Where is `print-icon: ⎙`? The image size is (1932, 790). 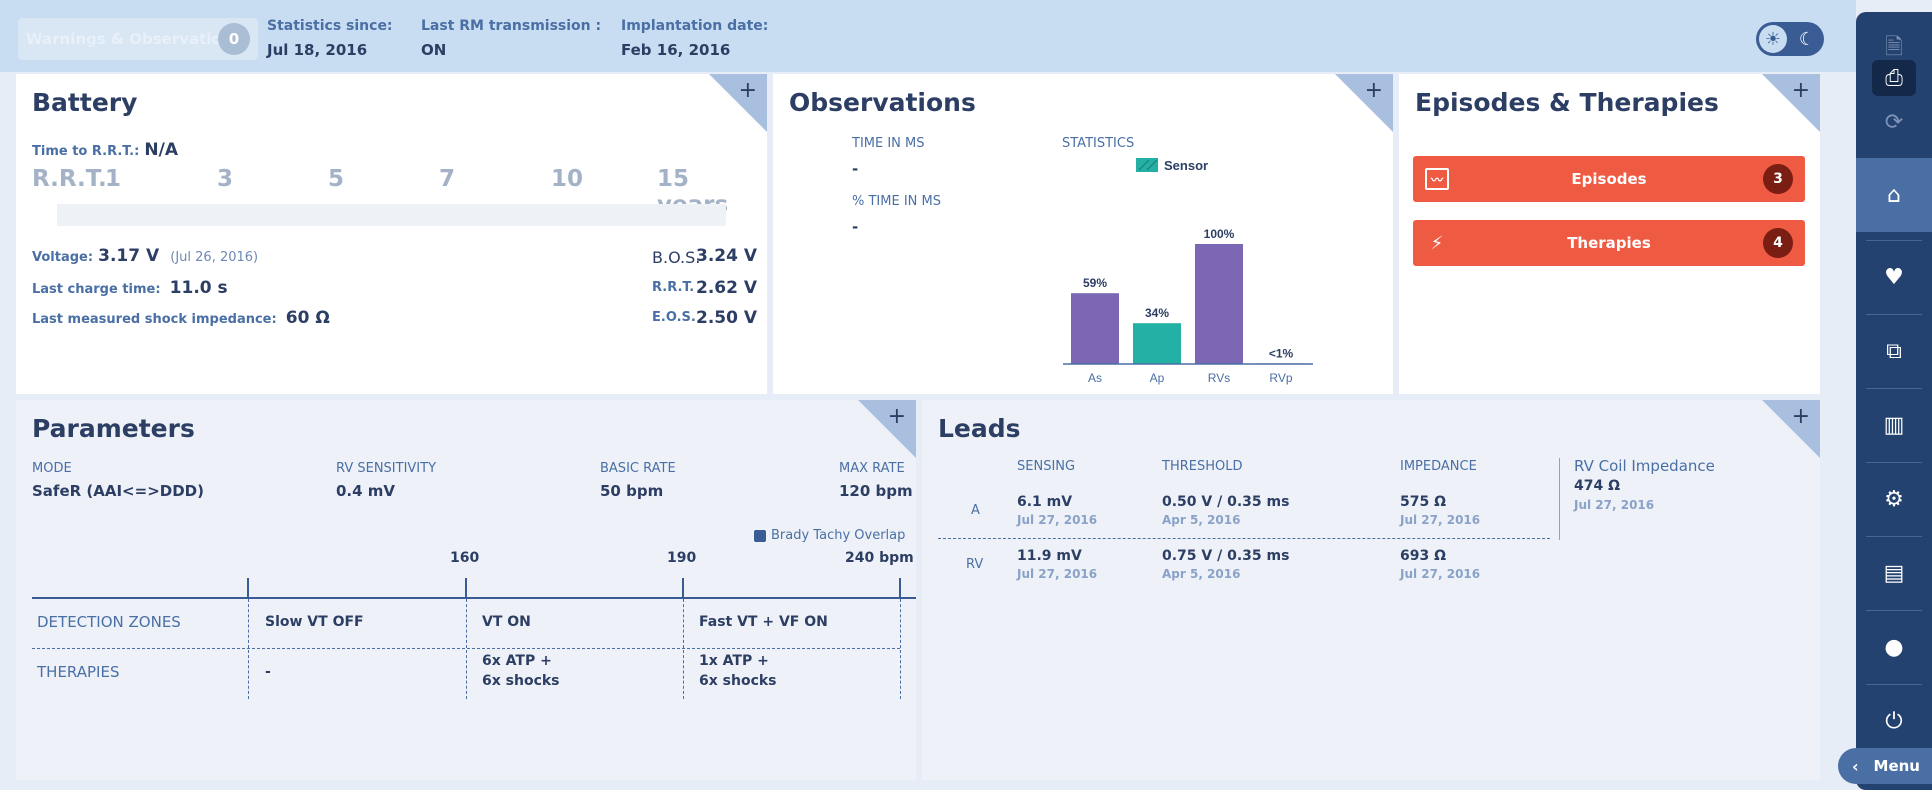
print-icon: ⎙ is located at coordinates (1894, 78).